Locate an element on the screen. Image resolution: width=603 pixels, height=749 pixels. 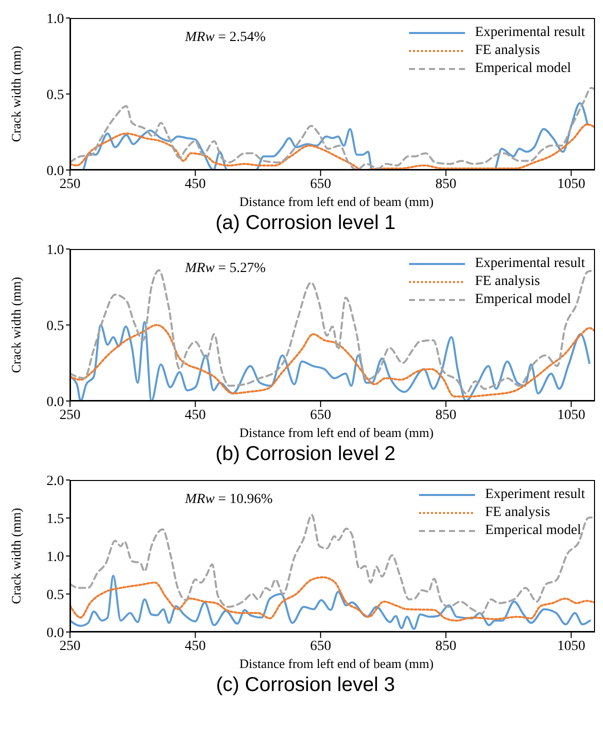
text: (b) Corrosion level 2 is located at coordinates (305, 454).